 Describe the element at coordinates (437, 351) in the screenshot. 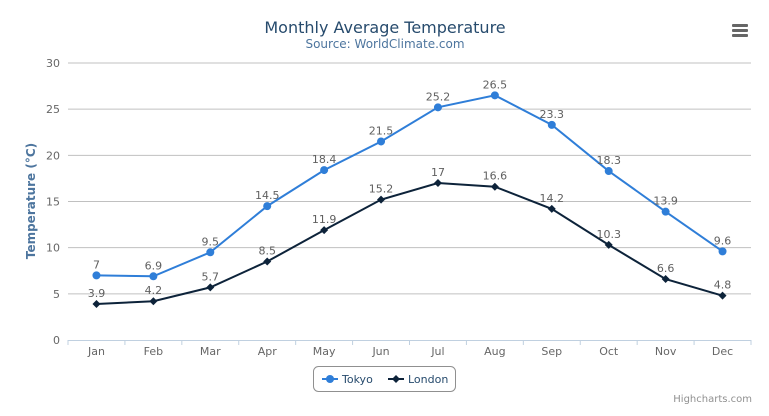

I see `x-tick-label: Jul` at that location.